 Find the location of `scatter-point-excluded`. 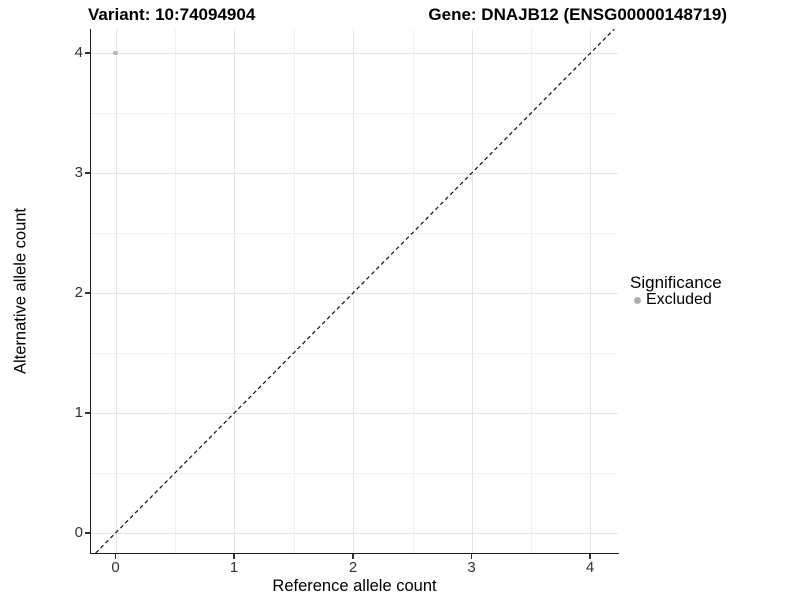

scatter-point-excluded is located at coordinates (115, 53).